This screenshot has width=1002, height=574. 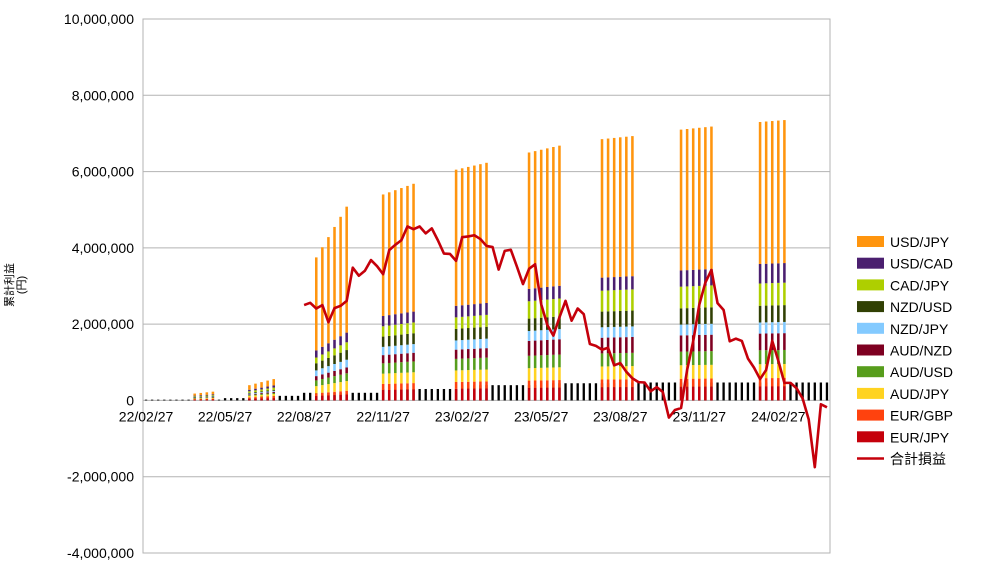 What do you see at coordinates (130, 400) in the screenshot?
I see `y-tick-label: 0` at bounding box center [130, 400].